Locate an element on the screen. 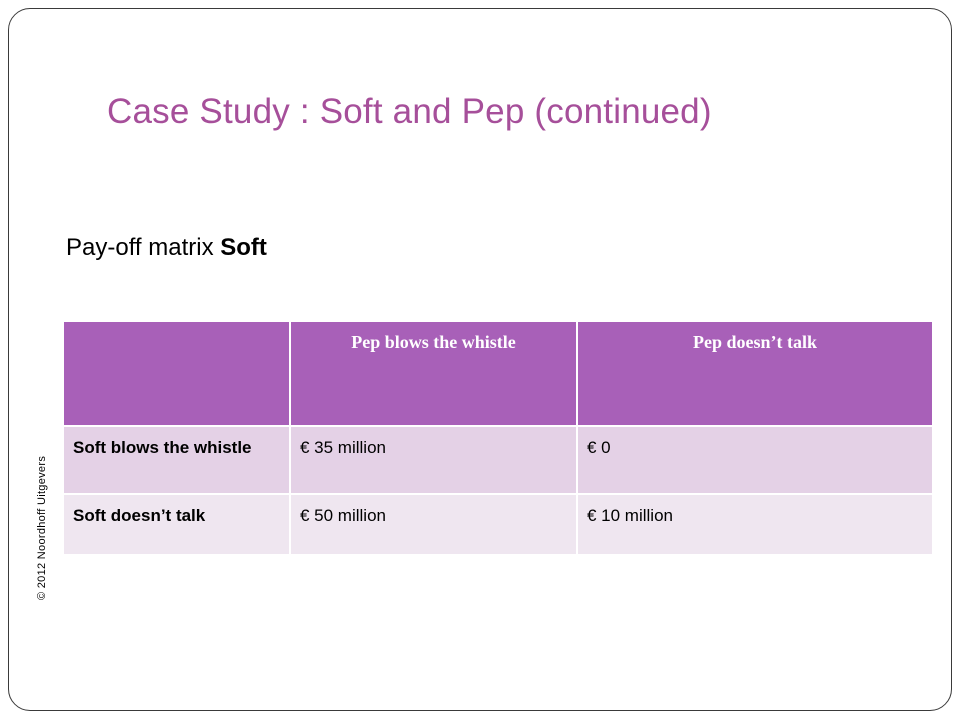 This screenshot has width=960, height=720. row-header-soft-blows: Soft blows the whistle is located at coordinates (177, 459).